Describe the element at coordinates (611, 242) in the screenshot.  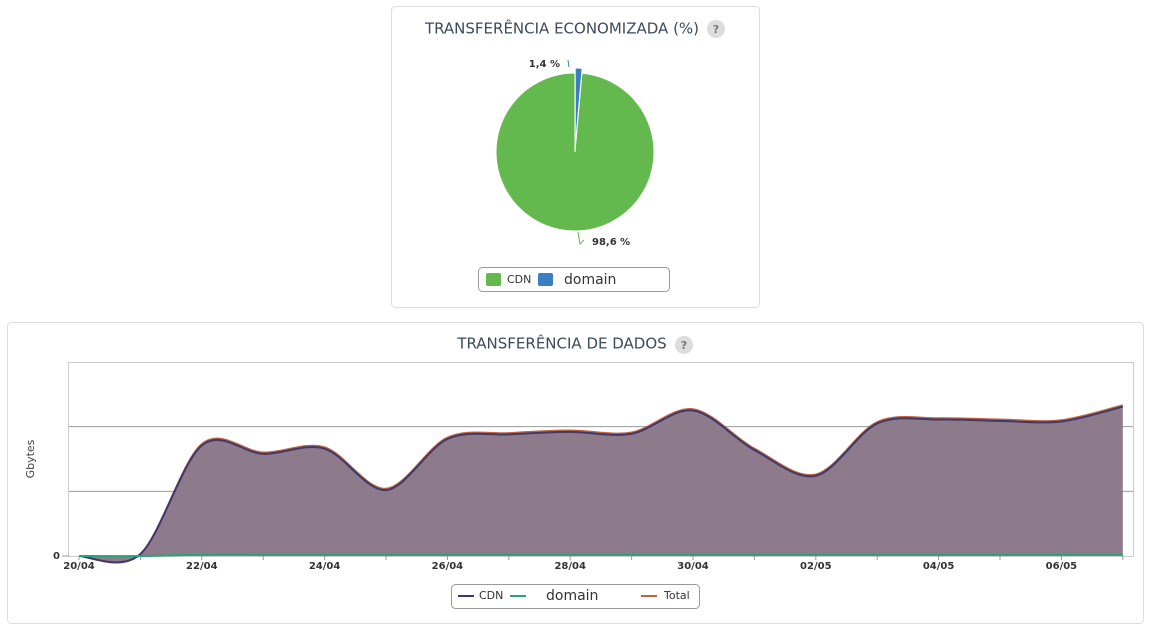
I see `data-label: 98,6 %` at that location.